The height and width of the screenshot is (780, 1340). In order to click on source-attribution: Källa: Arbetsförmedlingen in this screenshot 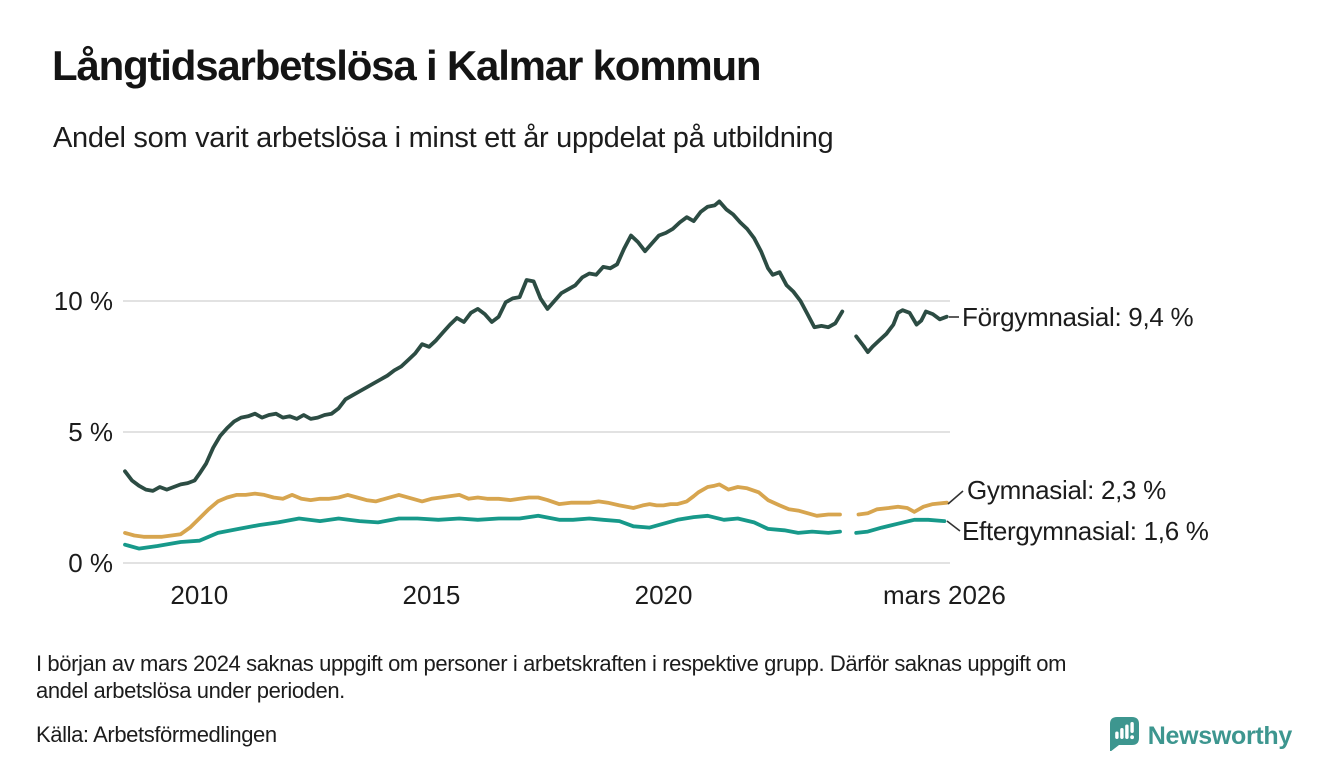, I will do `click(156, 734)`.